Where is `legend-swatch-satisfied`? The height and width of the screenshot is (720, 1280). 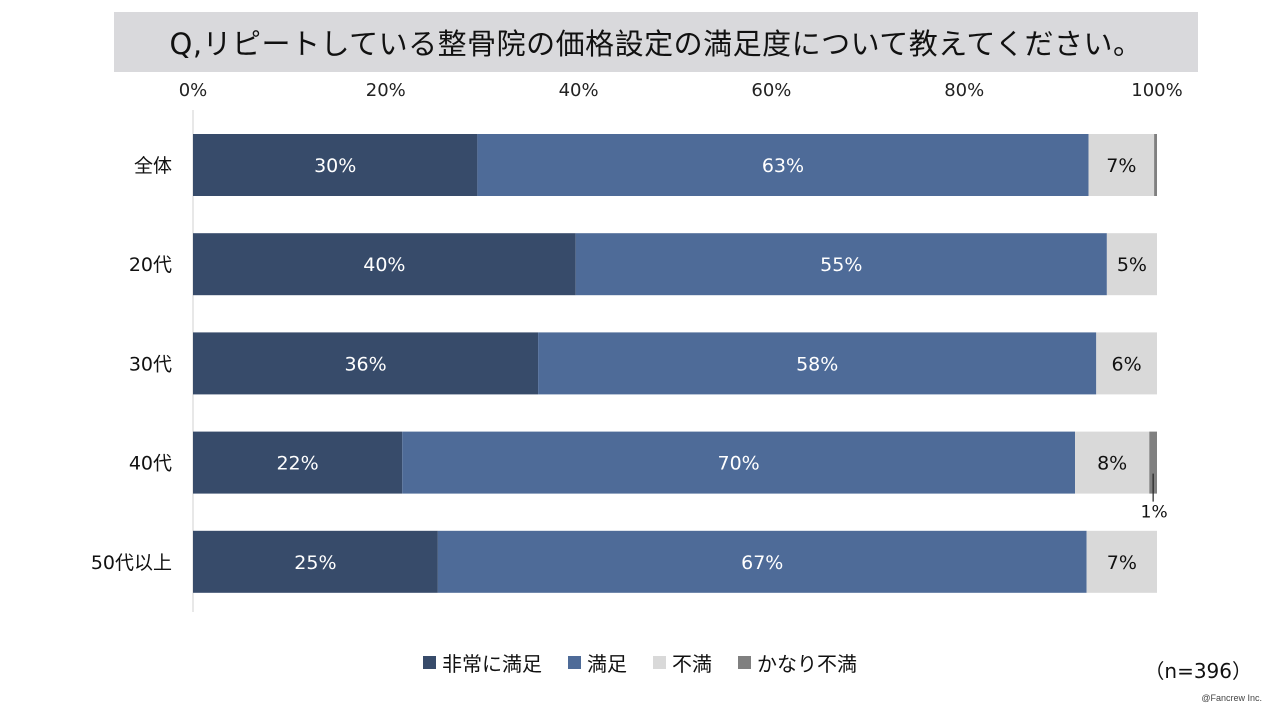 legend-swatch-satisfied is located at coordinates (574, 662).